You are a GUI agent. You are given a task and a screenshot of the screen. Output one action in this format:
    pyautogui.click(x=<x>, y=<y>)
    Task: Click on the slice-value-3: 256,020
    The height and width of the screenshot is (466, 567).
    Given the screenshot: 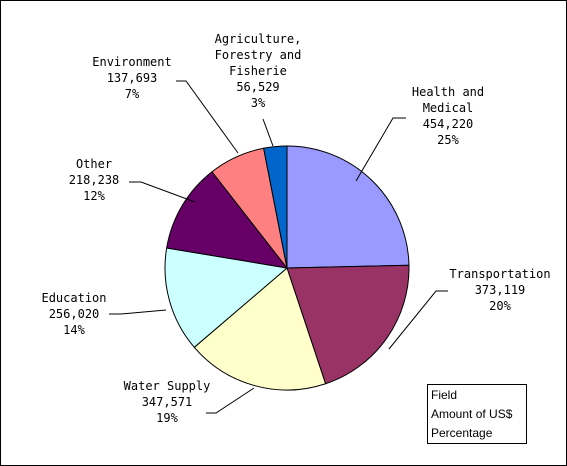 What is the action you would take?
    pyautogui.click(x=74, y=314)
    